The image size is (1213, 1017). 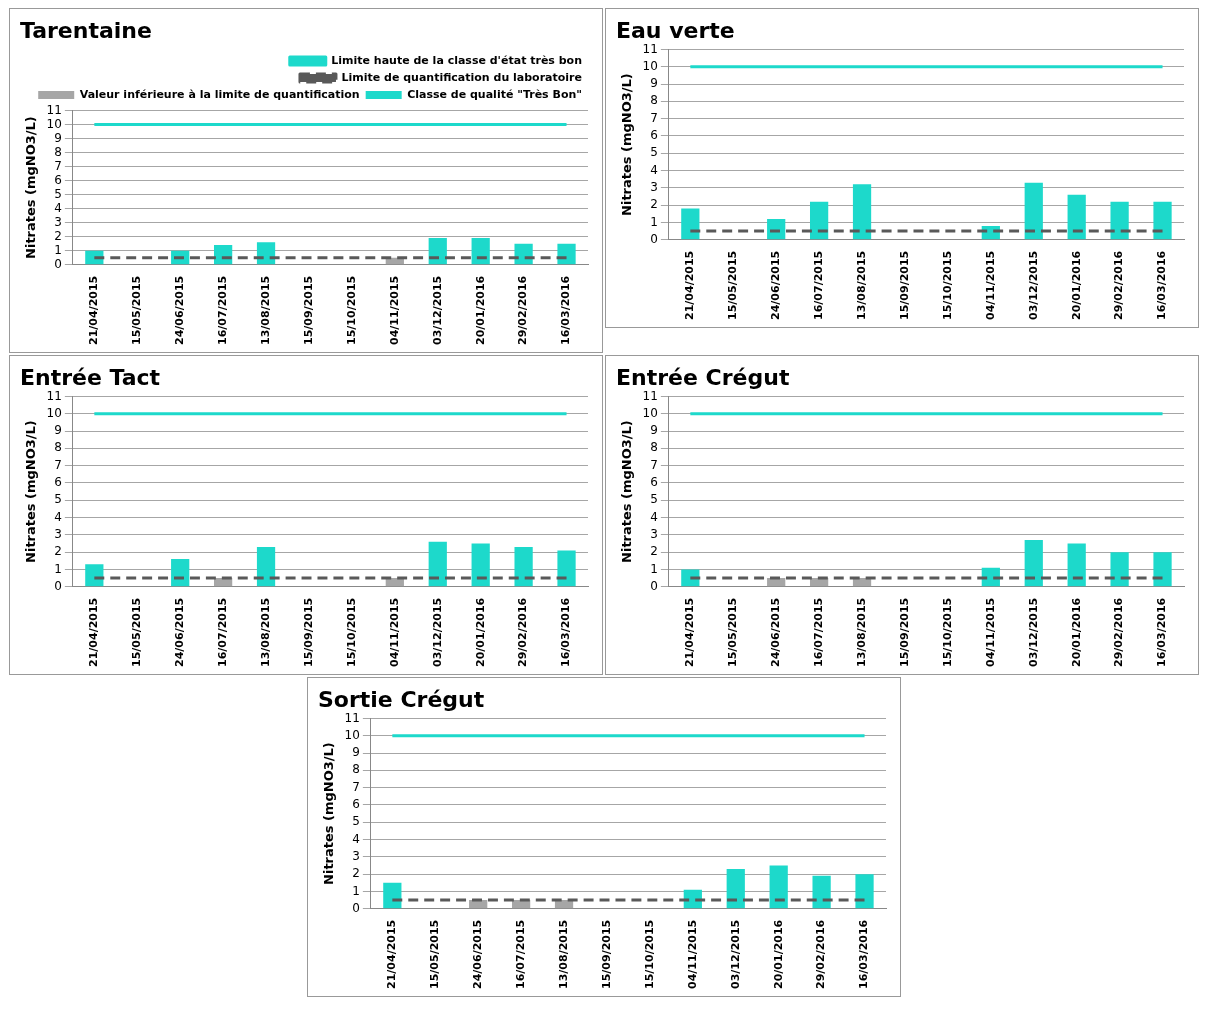 I want to click on legend-label: Limite de quantification du laboratoire, so click(x=462, y=77).